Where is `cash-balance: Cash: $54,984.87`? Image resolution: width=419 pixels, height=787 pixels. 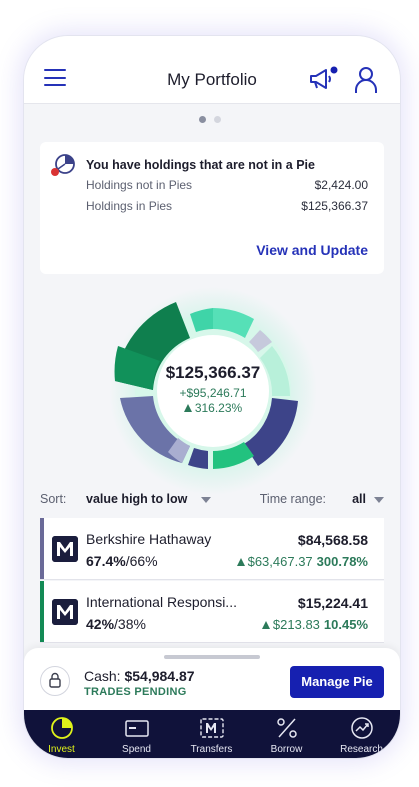
cash-balance: Cash: $54,984.87 is located at coordinates (139, 676).